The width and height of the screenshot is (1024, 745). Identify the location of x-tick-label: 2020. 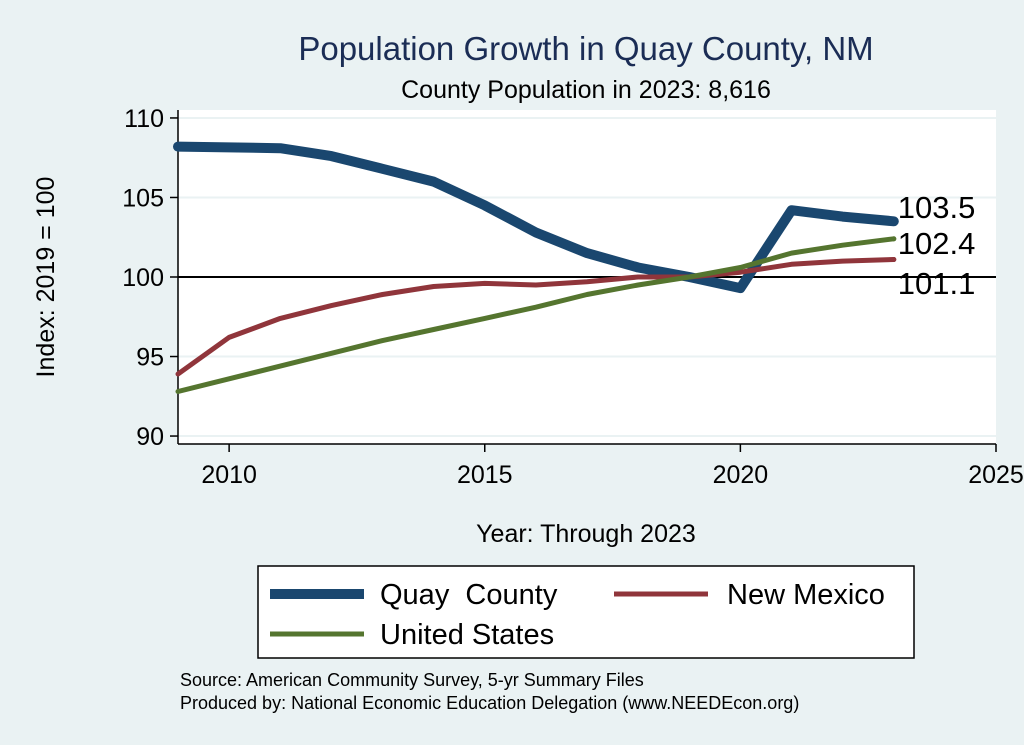
(741, 475).